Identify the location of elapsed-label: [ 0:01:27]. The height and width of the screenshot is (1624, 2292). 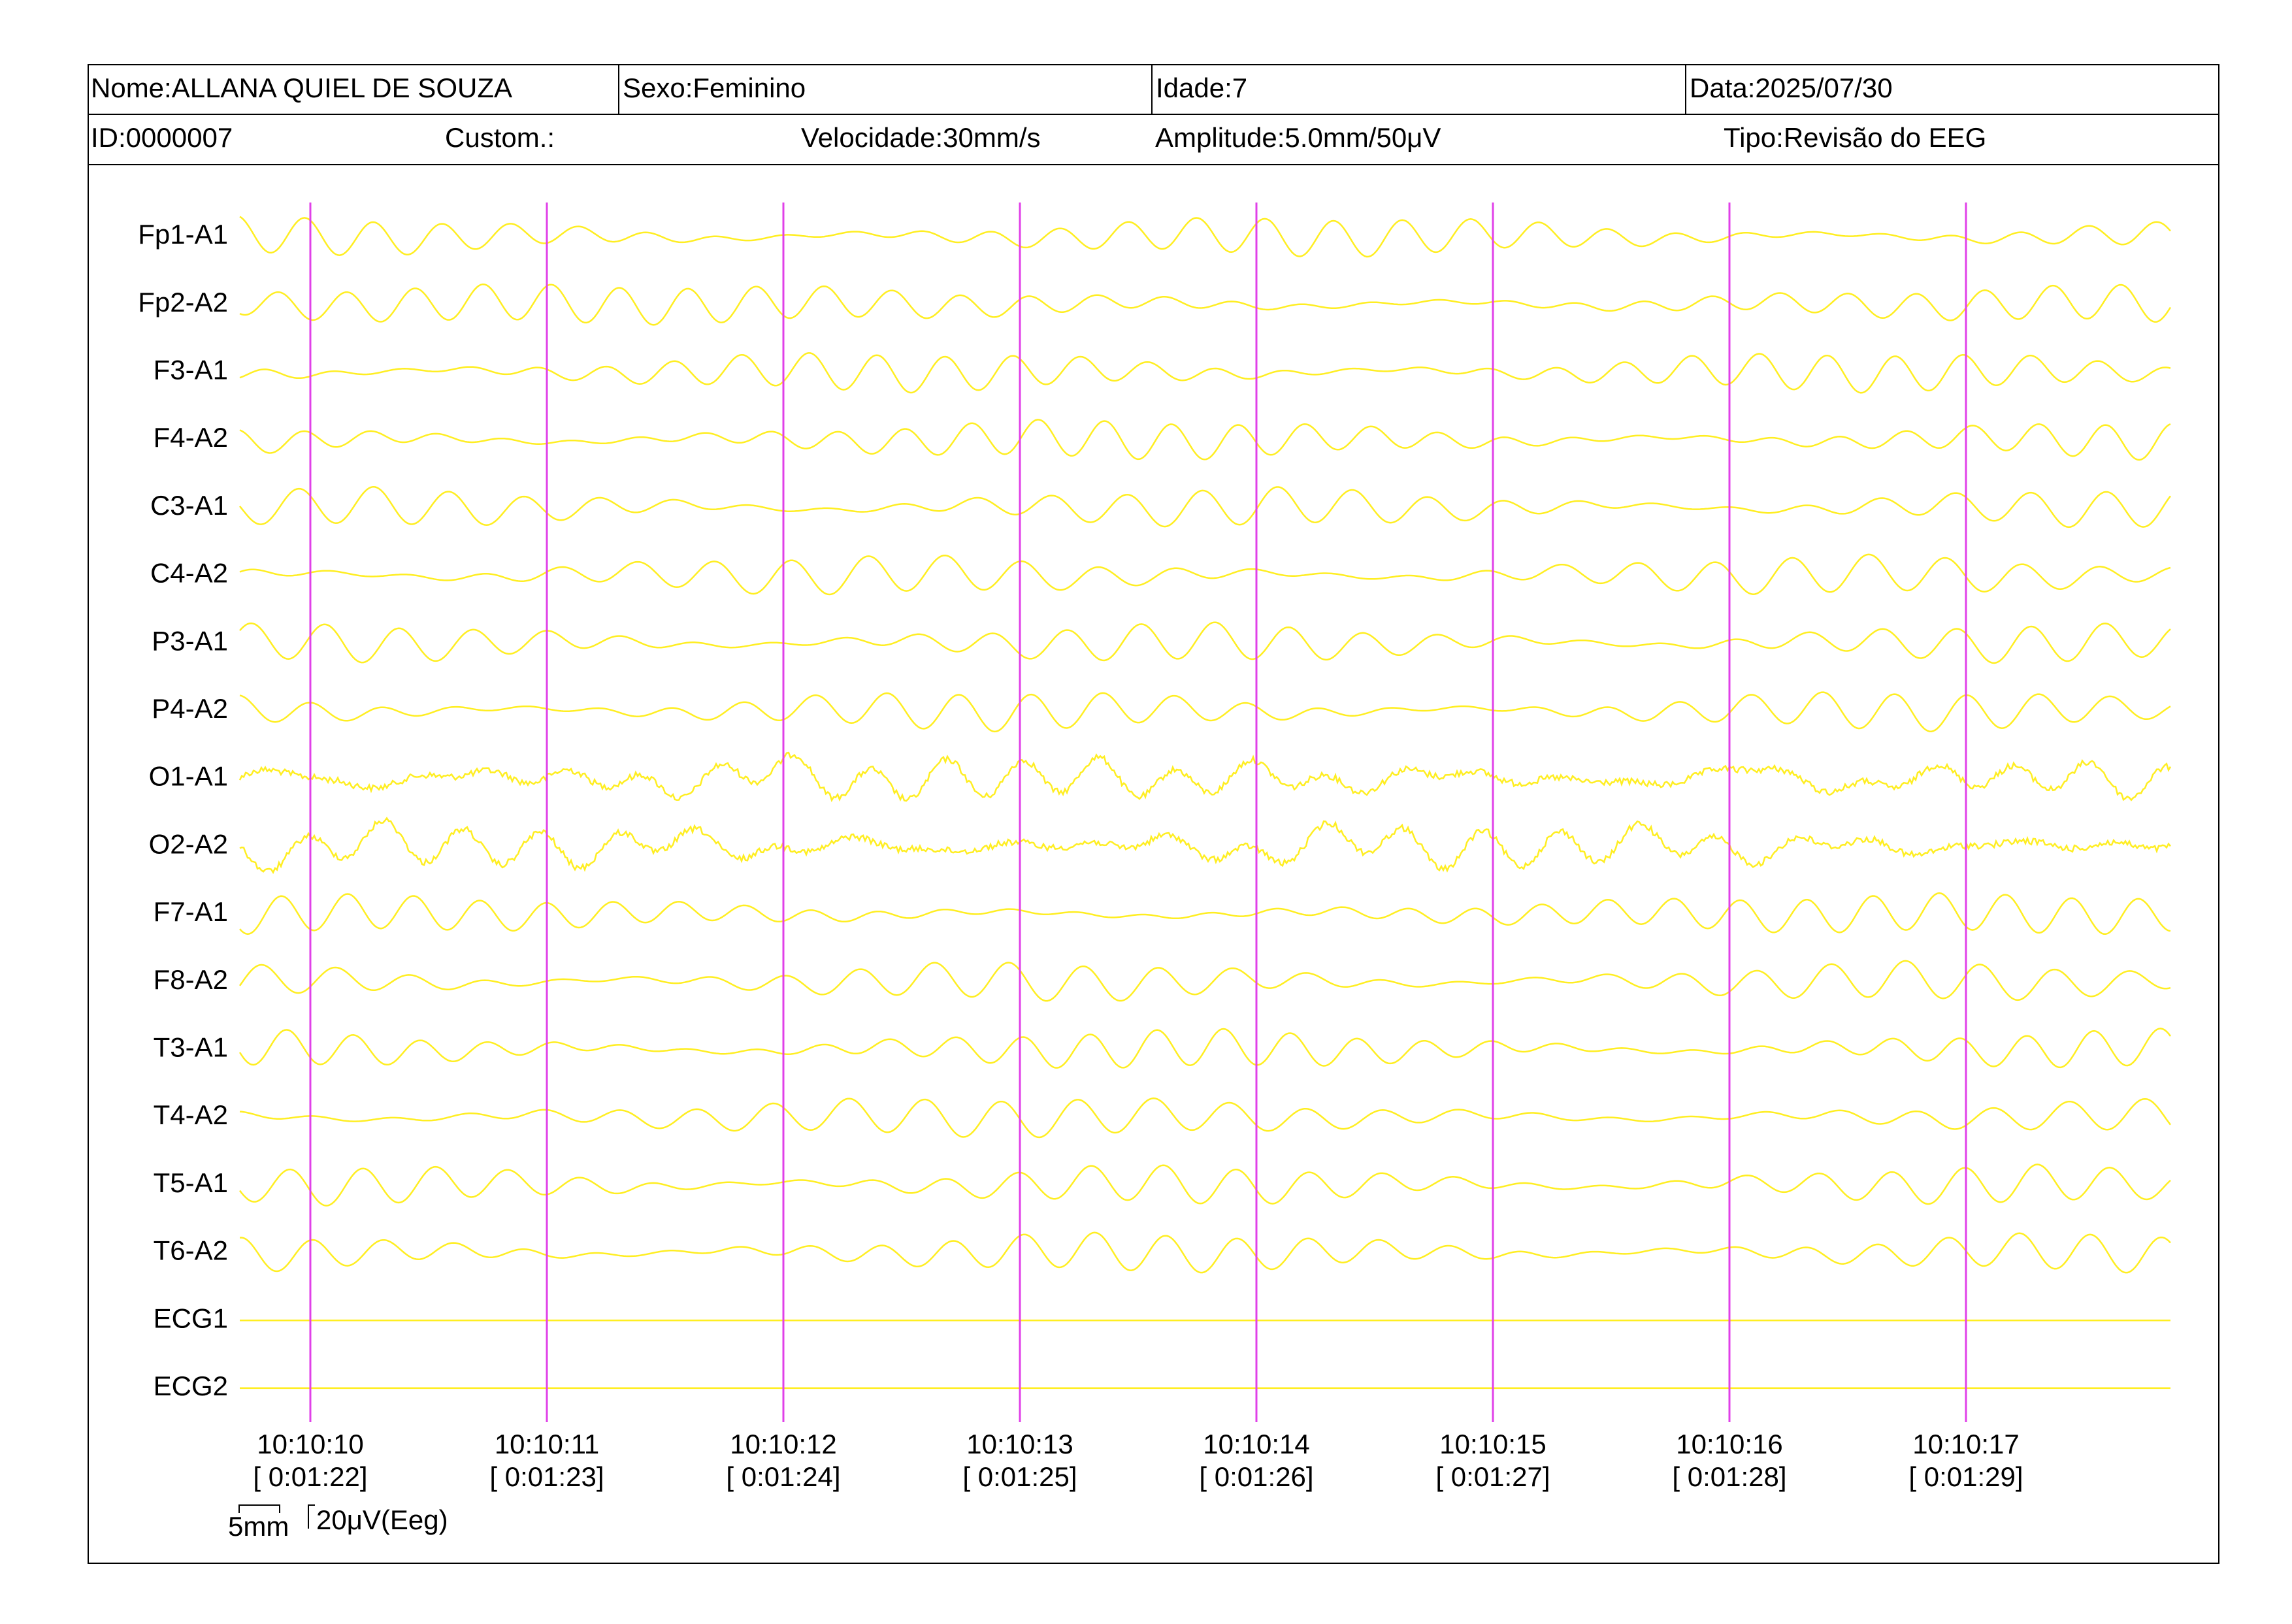
(1492, 1476).